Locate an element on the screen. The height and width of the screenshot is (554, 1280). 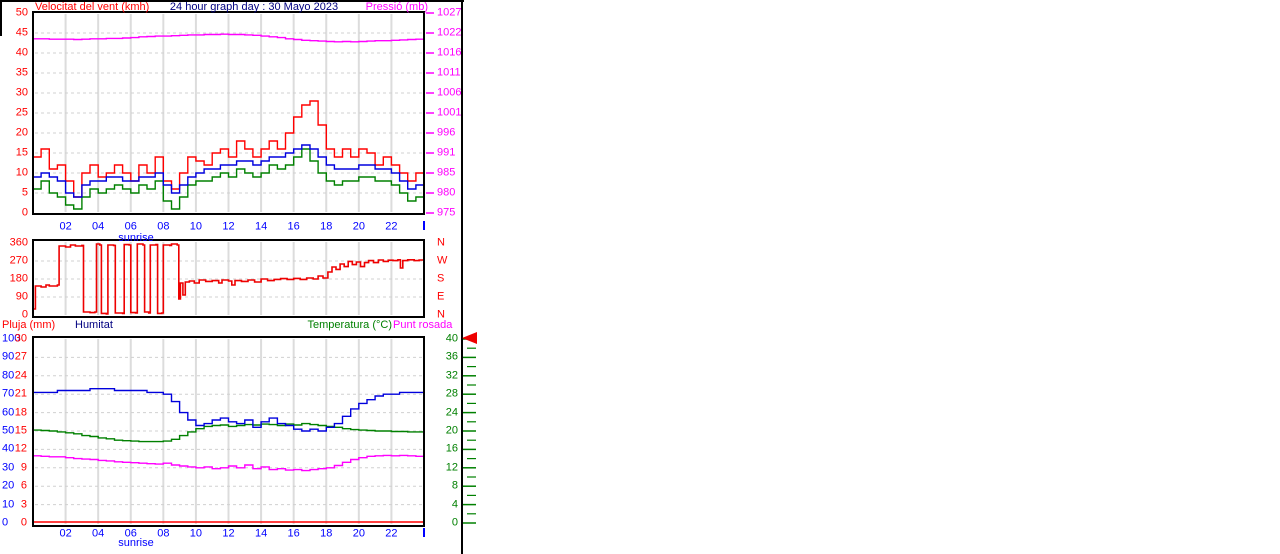
compass-label: E is located at coordinates (441, 296).